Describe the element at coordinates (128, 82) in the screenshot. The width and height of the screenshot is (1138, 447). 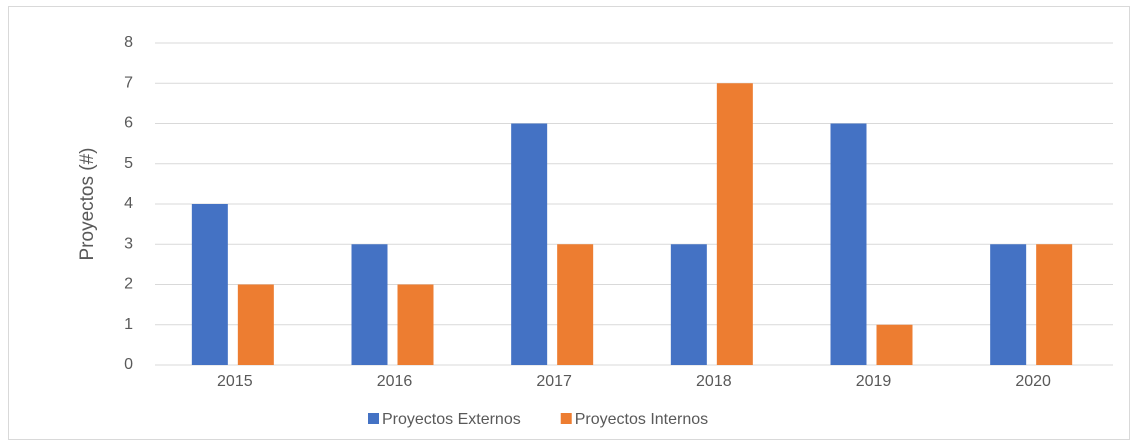
I see `y-tick-label: 7` at that location.